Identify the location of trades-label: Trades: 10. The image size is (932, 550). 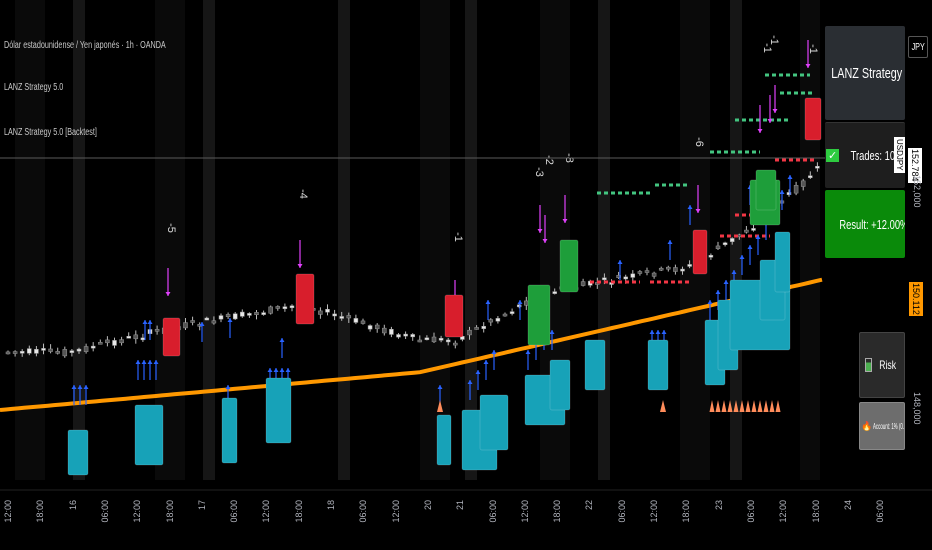
(873, 155).